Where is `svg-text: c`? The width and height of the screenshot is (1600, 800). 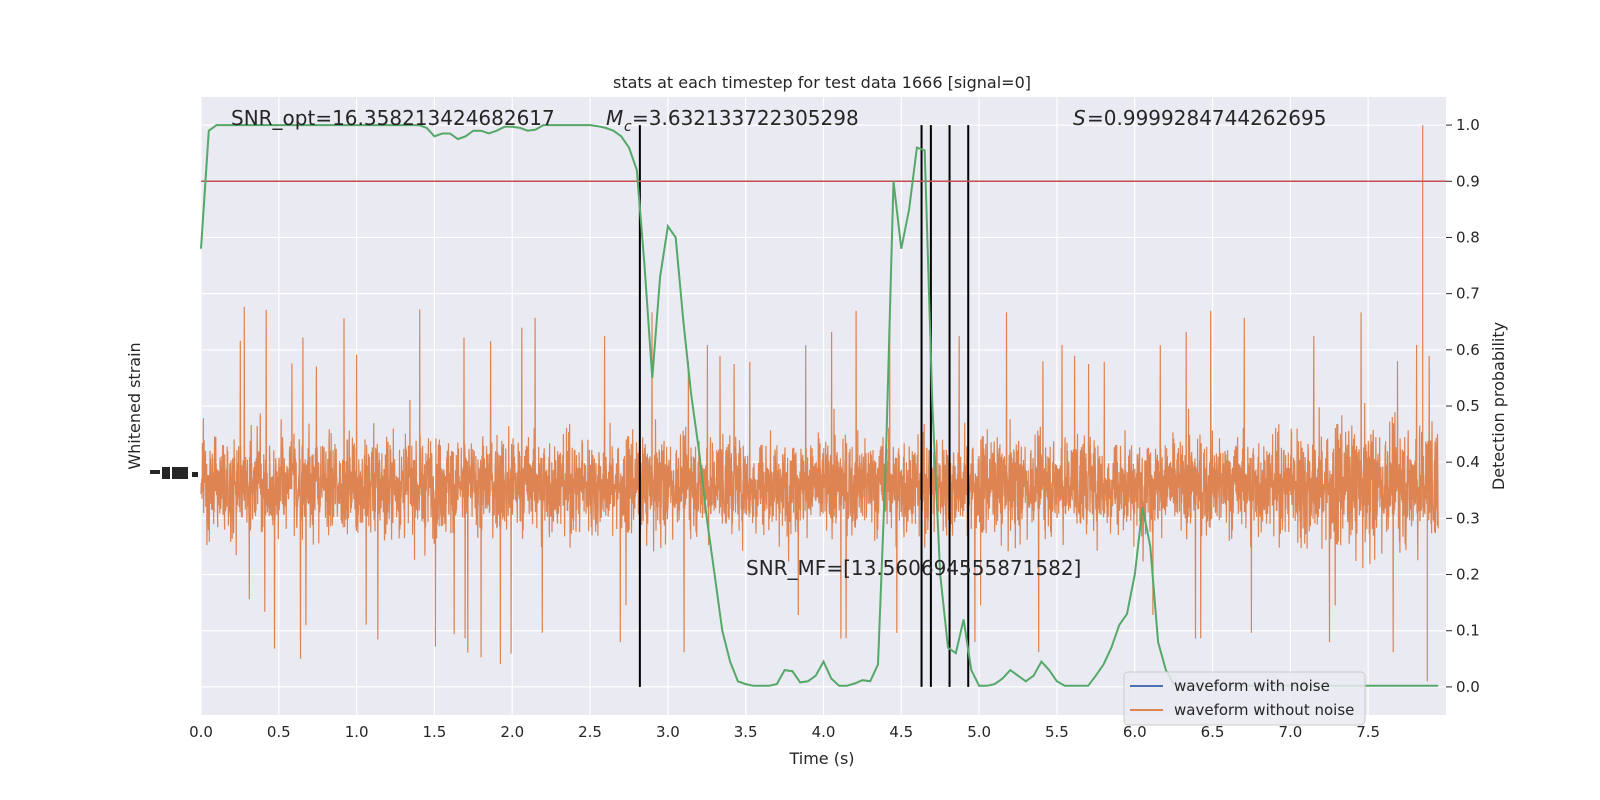 svg-text: c is located at coordinates (628, 127).